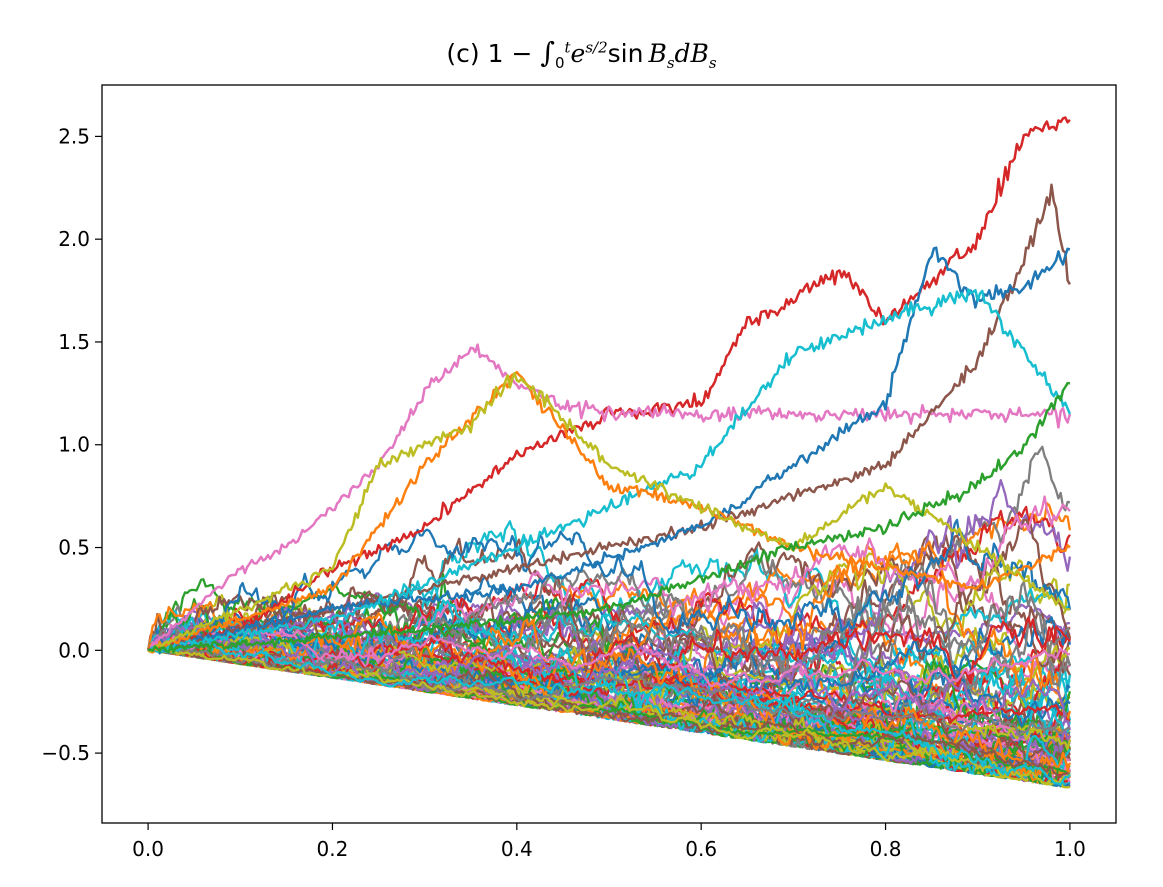 Image resolution: width=1163 pixels, height=887 pixels. What do you see at coordinates (74, 239) in the screenshot?
I see `y-tick-label: 2.0` at bounding box center [74, 239].